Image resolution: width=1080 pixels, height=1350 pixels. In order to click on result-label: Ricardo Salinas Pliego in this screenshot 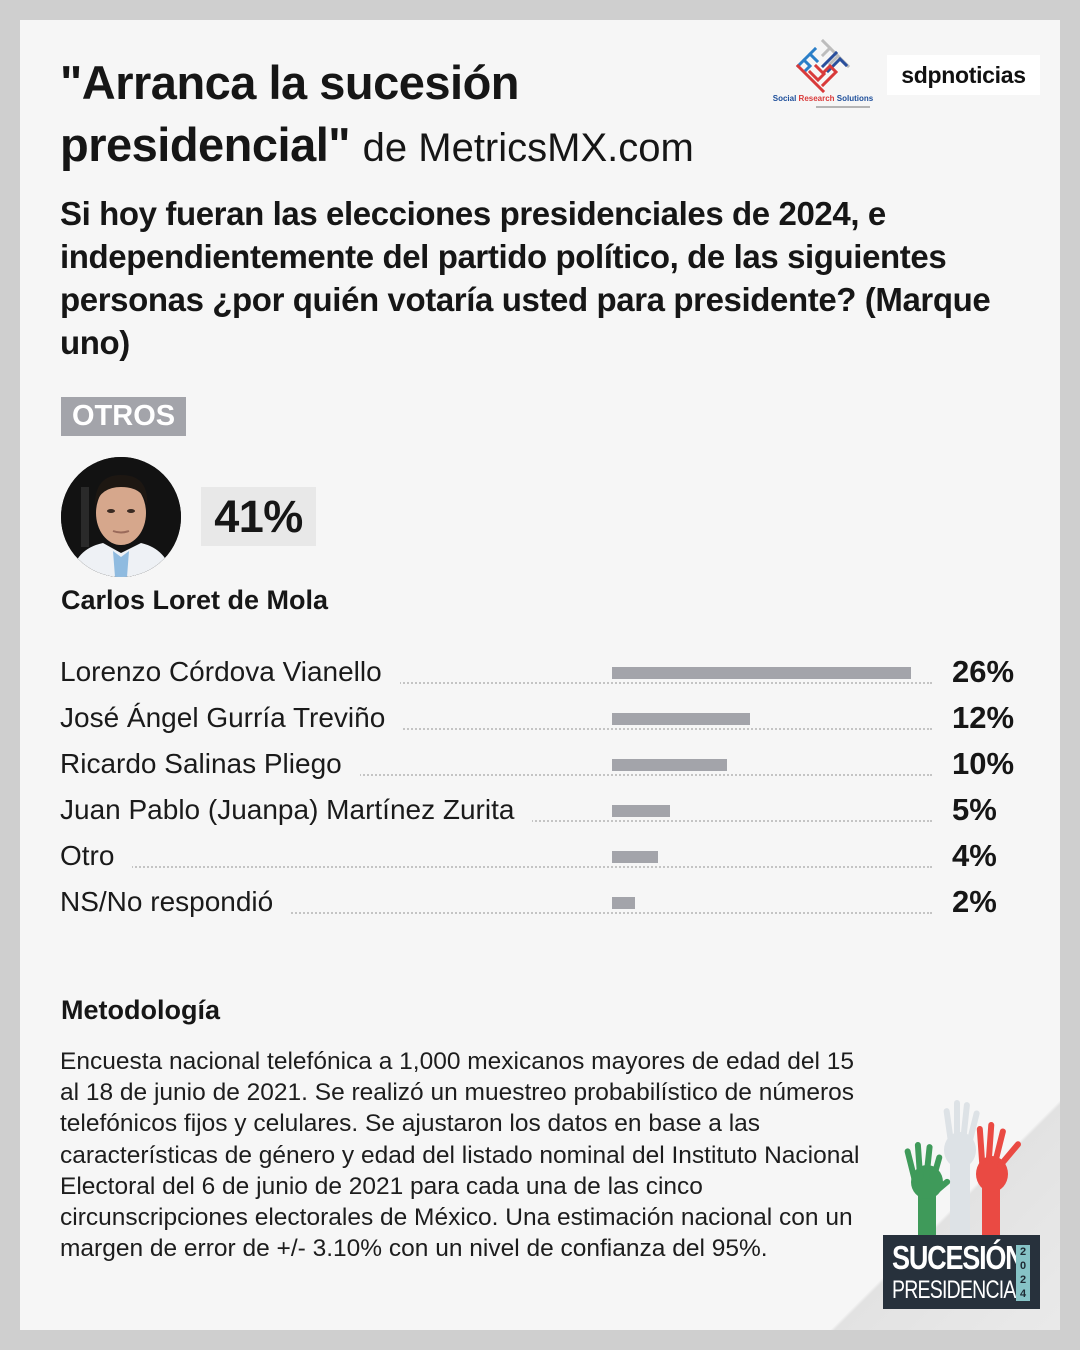, I will do `click(210, 764)`.